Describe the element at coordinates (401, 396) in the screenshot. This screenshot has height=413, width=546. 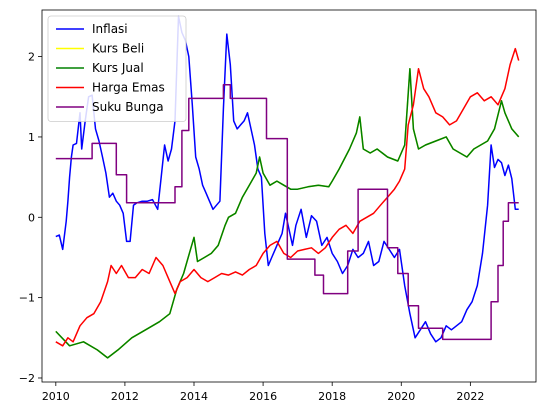
I see `x-tick-label: 2020` at that location.